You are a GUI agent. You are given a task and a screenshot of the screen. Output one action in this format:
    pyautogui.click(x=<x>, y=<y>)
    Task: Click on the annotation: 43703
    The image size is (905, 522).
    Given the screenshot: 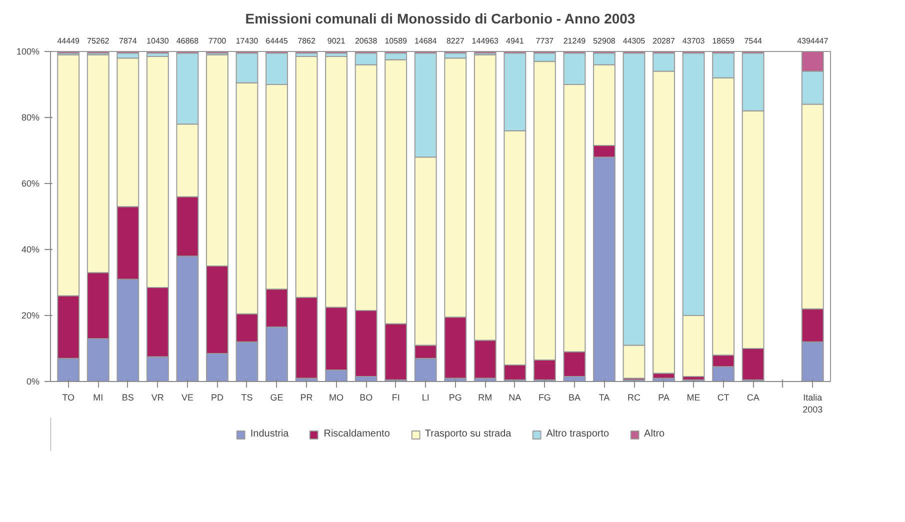 What is the action you would take?
    pyautogui.click(x=694, y=41)
    